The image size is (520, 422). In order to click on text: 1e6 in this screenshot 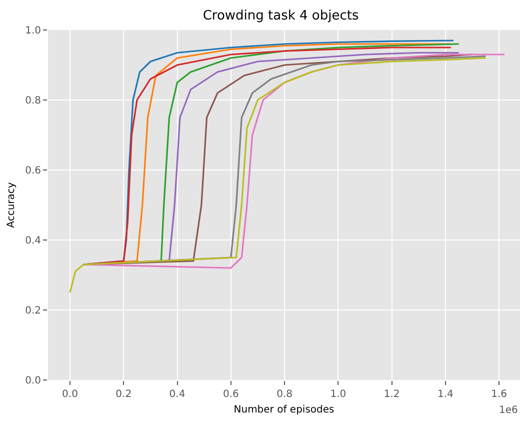, I will do `click(508, 410)`.